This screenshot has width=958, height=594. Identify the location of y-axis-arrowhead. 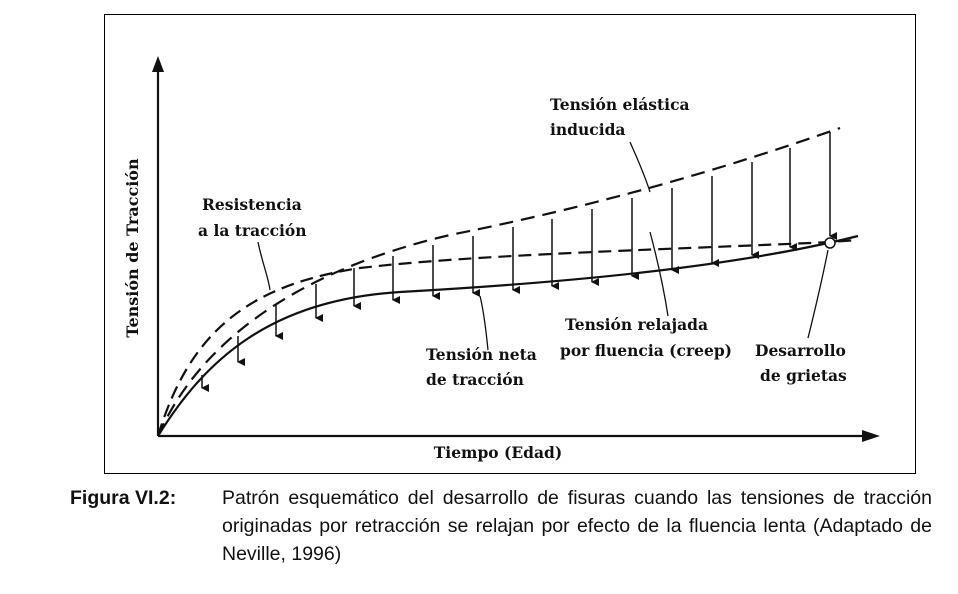
(158, 64).